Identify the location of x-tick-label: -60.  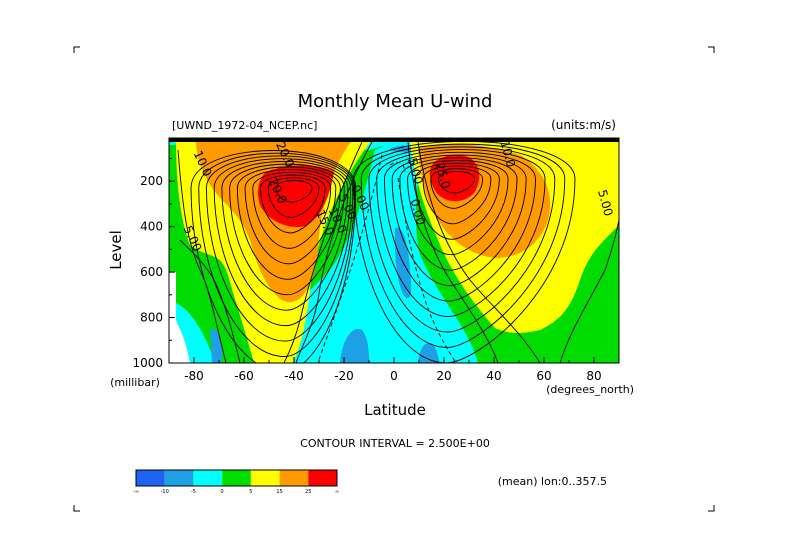
(244, 376).